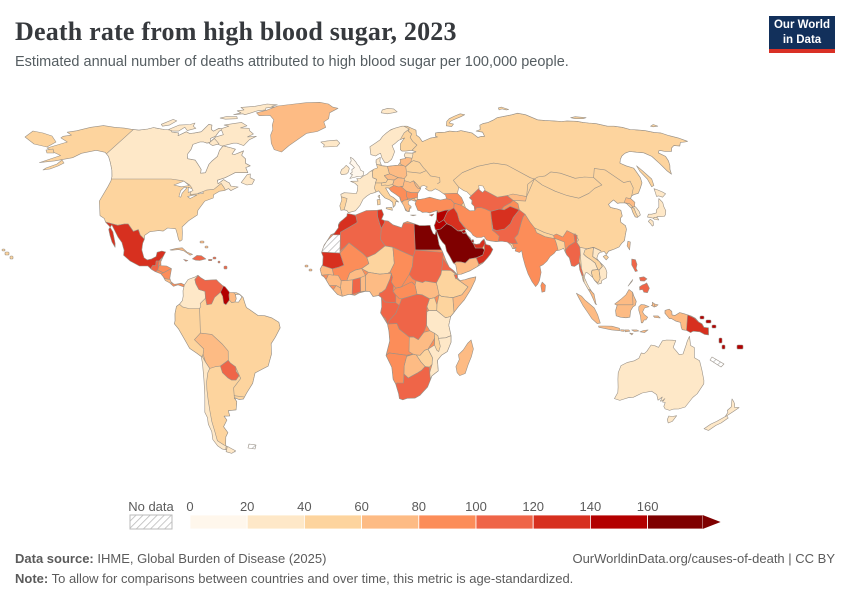  What do you see at coordinates (533, 506) in the screenshot?
I see `svg-text: 120` at bounding box center [533, 506].